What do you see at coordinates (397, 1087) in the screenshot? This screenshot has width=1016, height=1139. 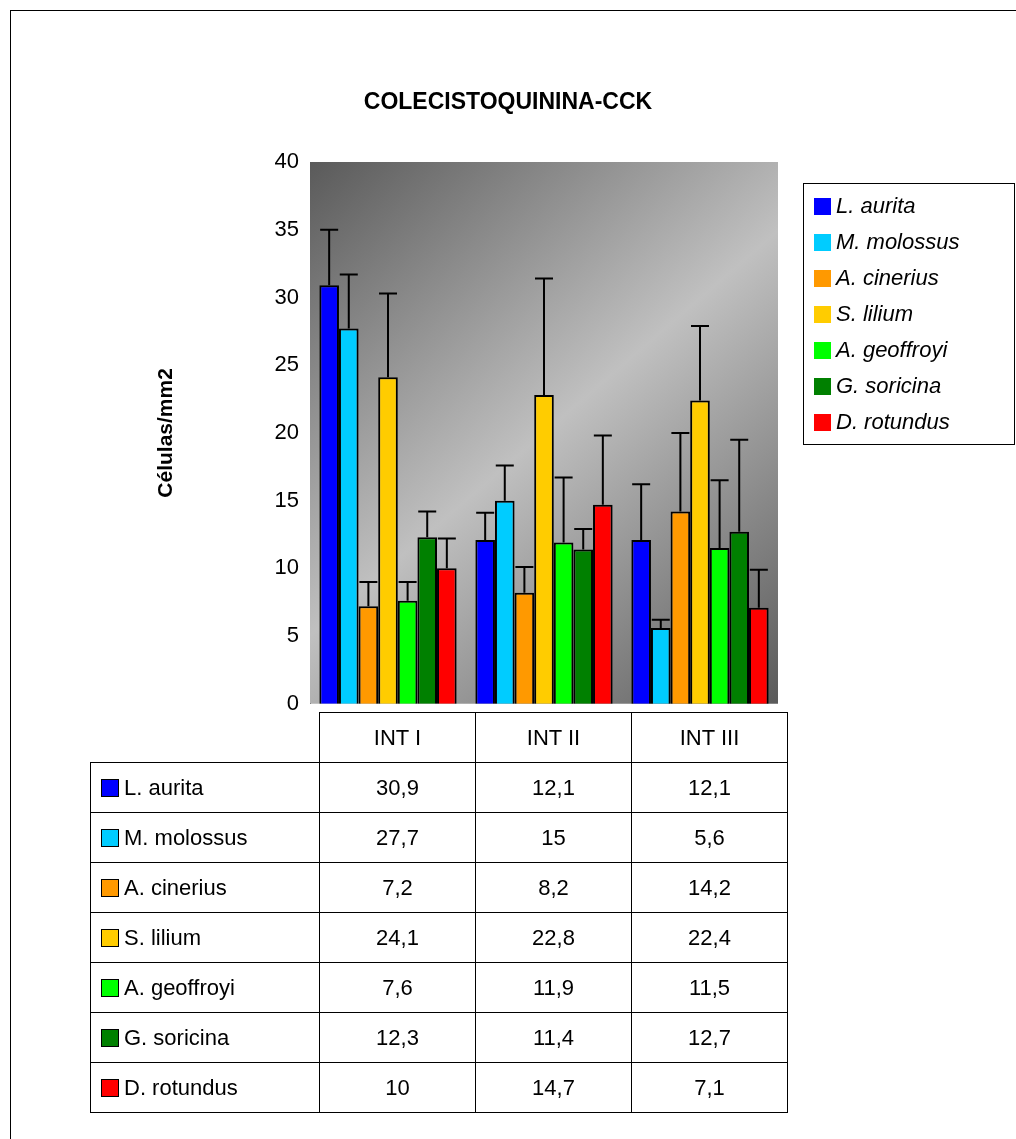 I see `data-label: 10` at bounding box center [397, 1087].